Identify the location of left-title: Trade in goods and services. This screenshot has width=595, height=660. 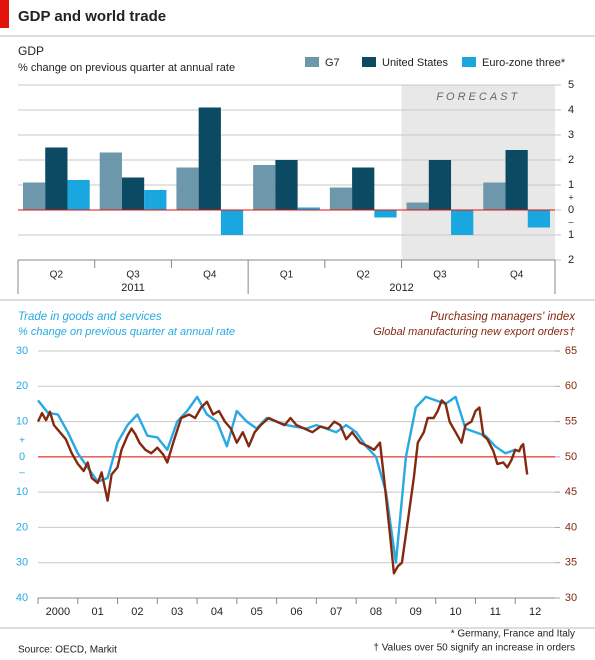
(90, 317).